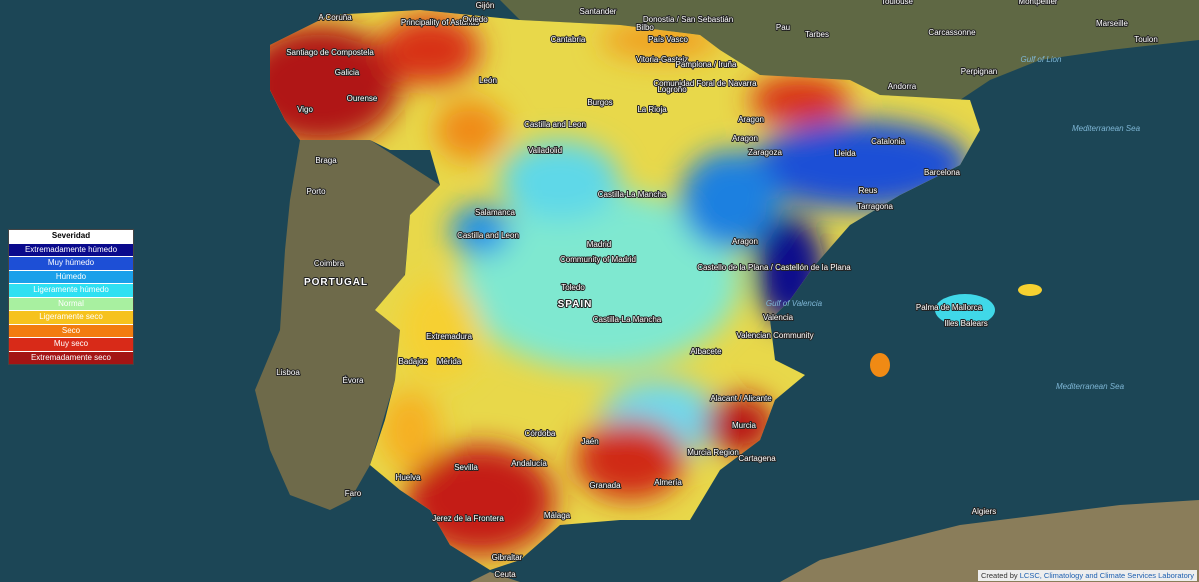 The width and height of the screenshot is (1199, 582). I want to click on place-label: Albacete, so click(706, 351).